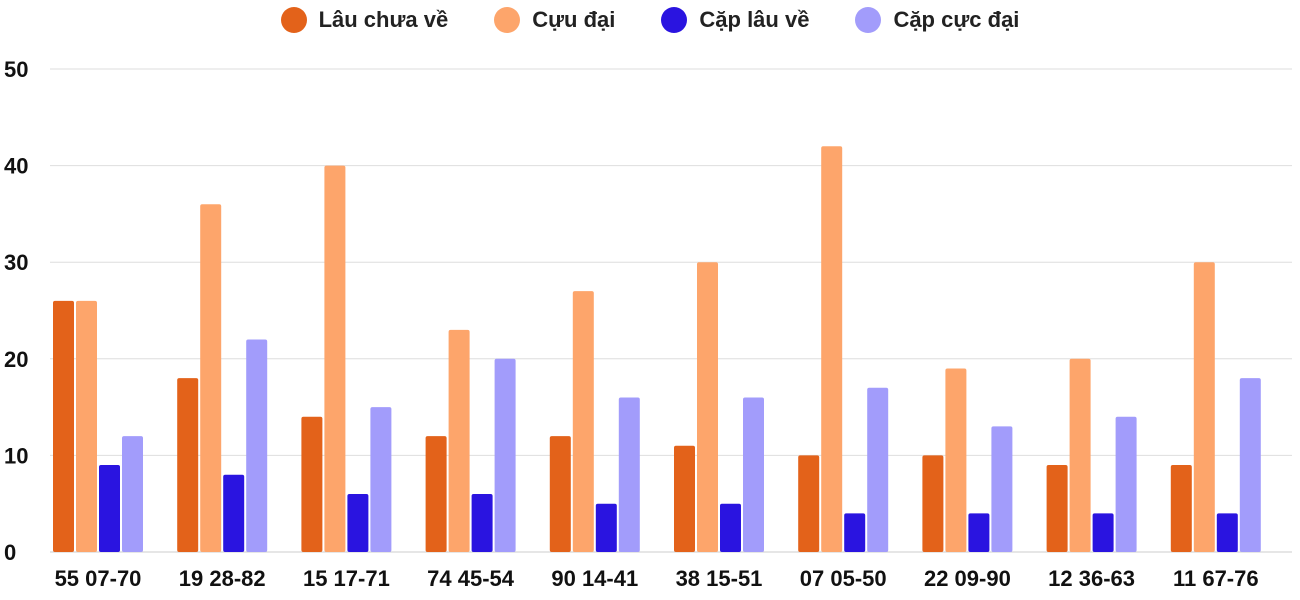  I want to click on x-tick-label: 90 14-41, so click(594, 578).